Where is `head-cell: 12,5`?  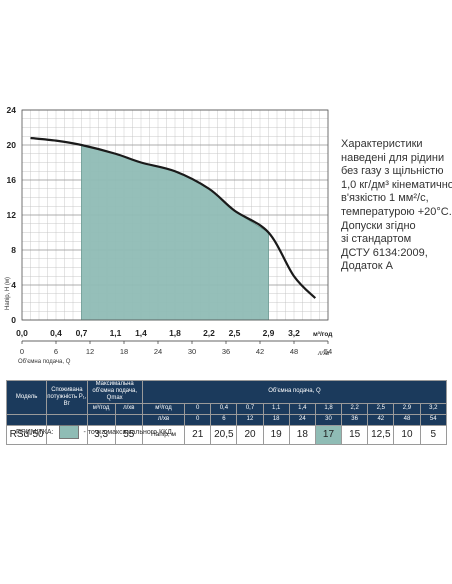
head-cell: 12,5 is located at coordinates (381, 434).